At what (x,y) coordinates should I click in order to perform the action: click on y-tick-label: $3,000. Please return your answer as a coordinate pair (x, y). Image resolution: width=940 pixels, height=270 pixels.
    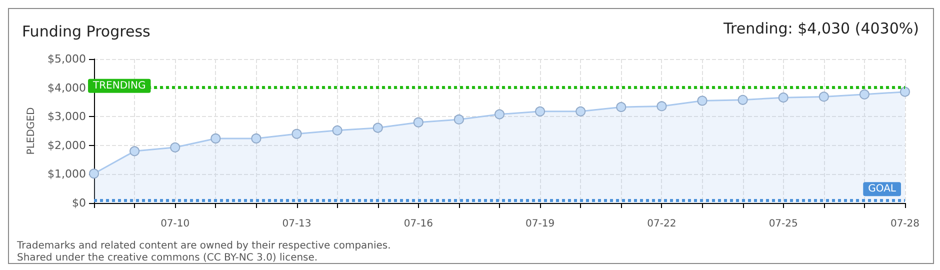
    Looking at the image, I should click on (67, 117).